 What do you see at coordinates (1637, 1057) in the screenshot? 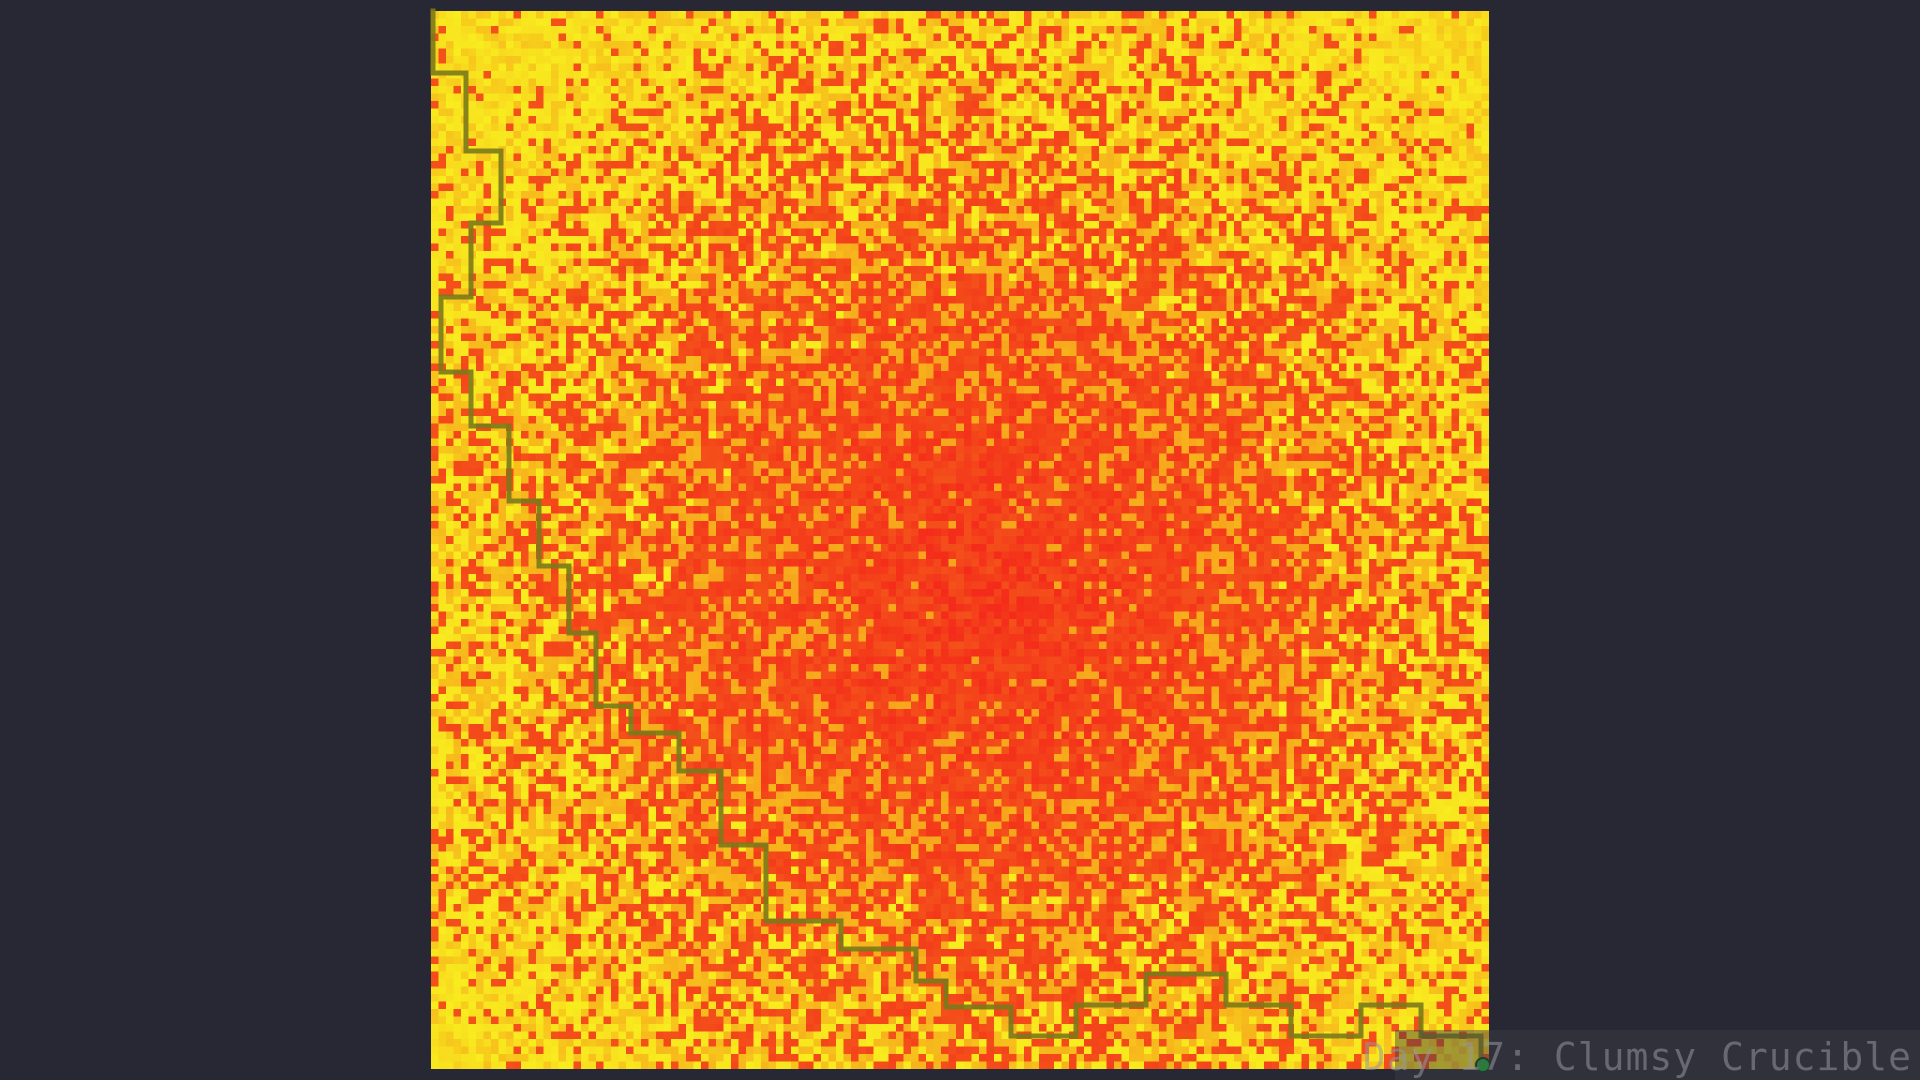
I see `caption-title: Day 17: Clumsy Crucible` at bounding box center [1637, 1057].